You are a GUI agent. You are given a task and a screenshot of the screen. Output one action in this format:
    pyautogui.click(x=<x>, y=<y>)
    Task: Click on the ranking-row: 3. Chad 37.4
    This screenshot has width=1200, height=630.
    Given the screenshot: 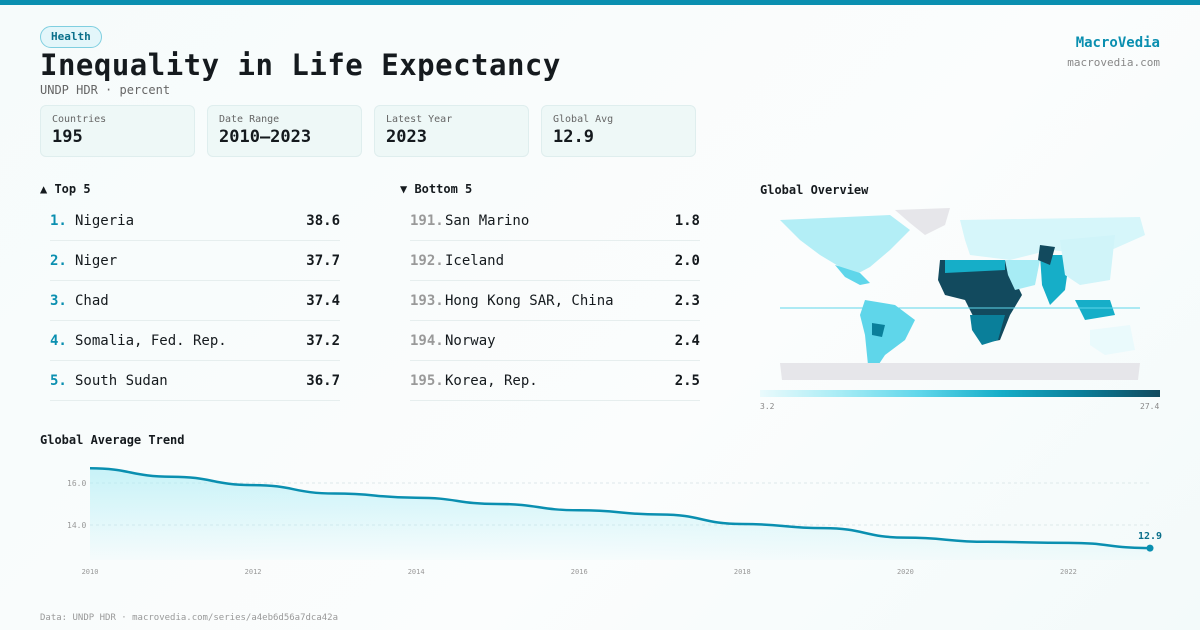 What is the action you would take?
    pyautogui.click(x=195, y=301)
    